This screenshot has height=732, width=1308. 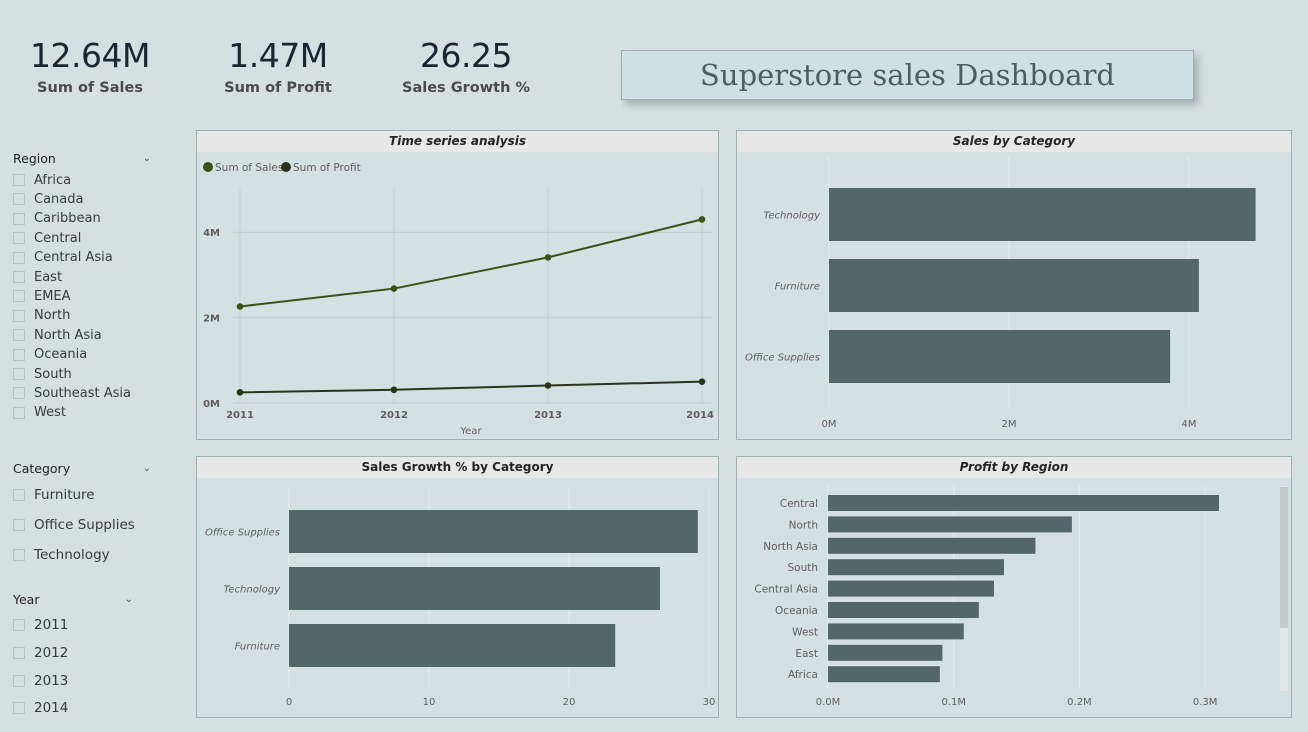 I want to click on region-slicer-item: Southeast Asia, so click(x=72, y=393).